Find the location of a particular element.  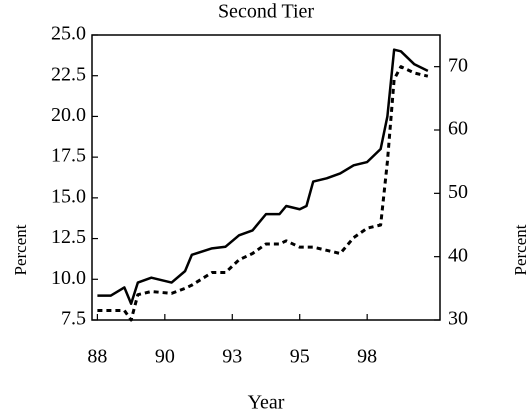

x-tick-label: 95 is located at coordinates (300, 357).